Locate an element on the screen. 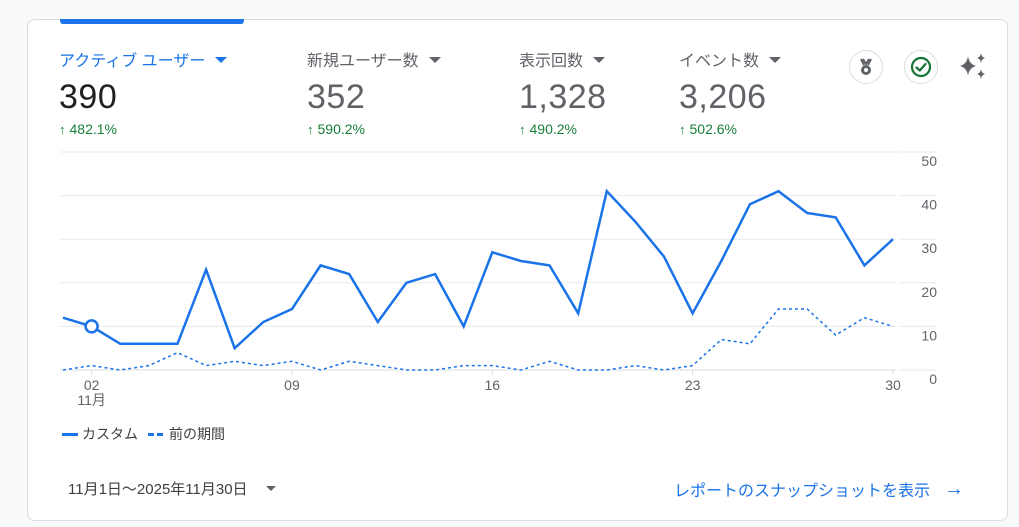 The height and width of the screenshot is (527, 1019). legend-previous: 前の期間 is located at coordinates (197, 434).